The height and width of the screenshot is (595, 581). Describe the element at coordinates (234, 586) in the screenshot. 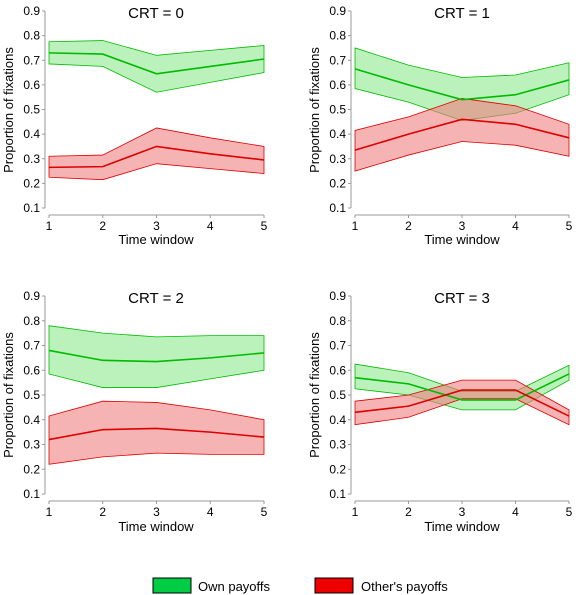

I see `legend-label-own: Own payoffs` at that location.